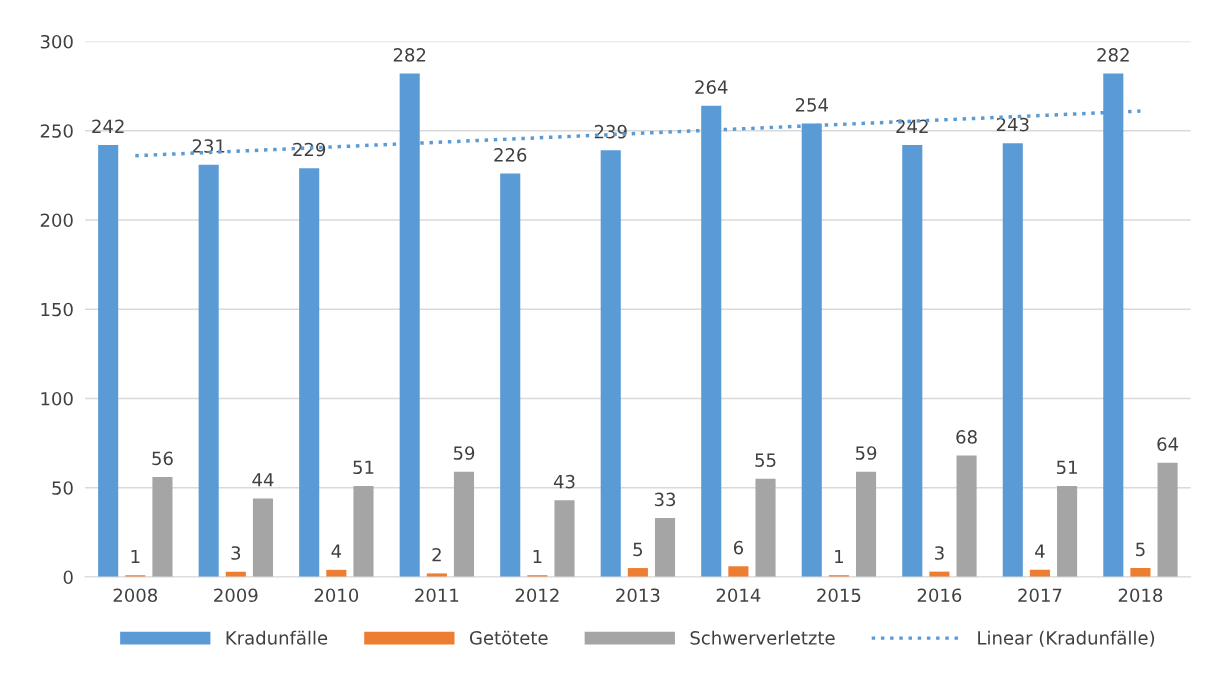  Describe the element at coordinates (56, 220) in the screenshot. I see `y-tick-label: 200` at that location.